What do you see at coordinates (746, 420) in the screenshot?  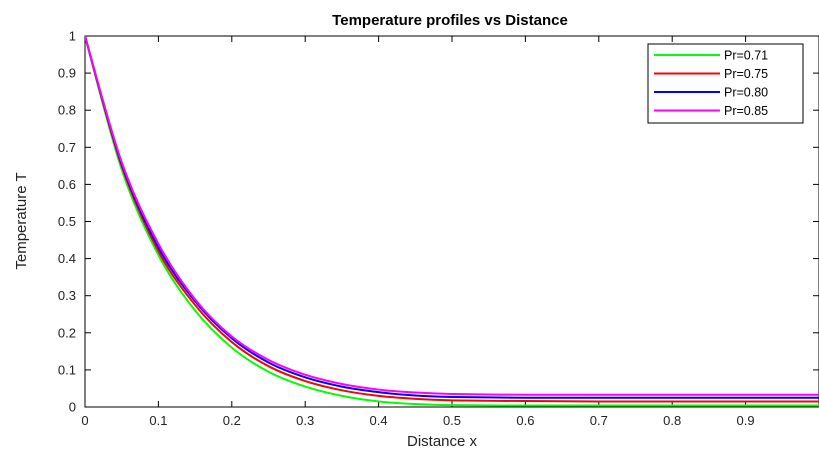 I see `x-tick-label: 0.9` at bounding box center [746, 420].